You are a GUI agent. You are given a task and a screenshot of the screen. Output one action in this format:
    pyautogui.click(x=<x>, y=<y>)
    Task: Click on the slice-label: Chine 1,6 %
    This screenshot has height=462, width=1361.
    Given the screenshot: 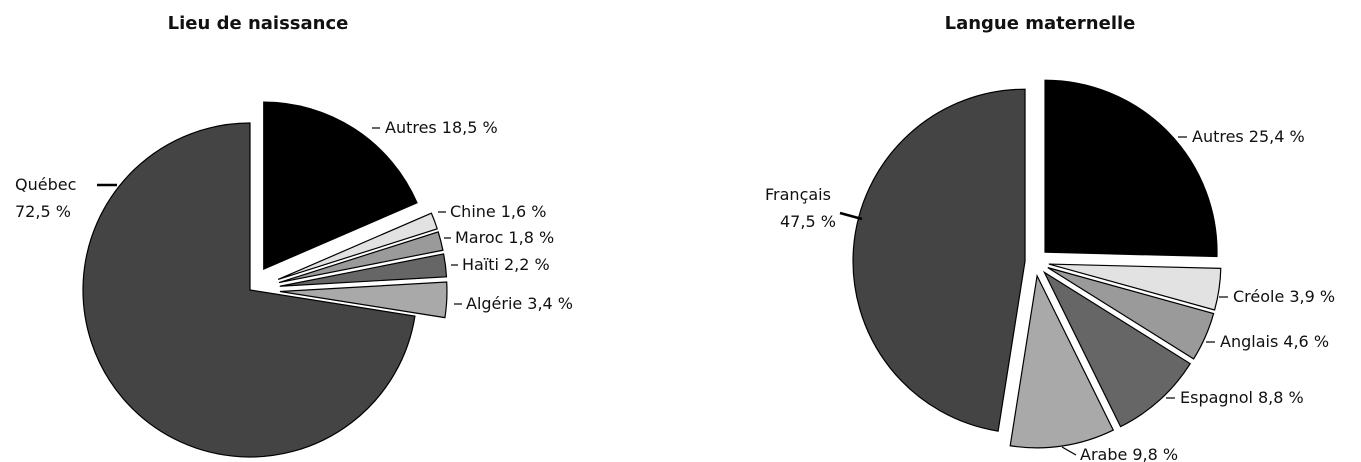 What is the action you would take?
    pyautogui.click(x=498, y=211)
    